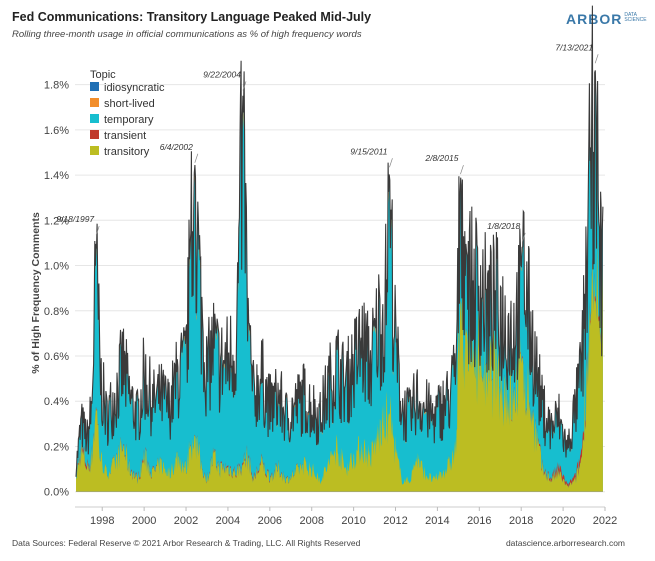 The image size is (655, 561). What do you see at coordinates (56, 357) in the screenshot?
I see `y-tick-label: 0.6%` at bounding box center [56, 357].